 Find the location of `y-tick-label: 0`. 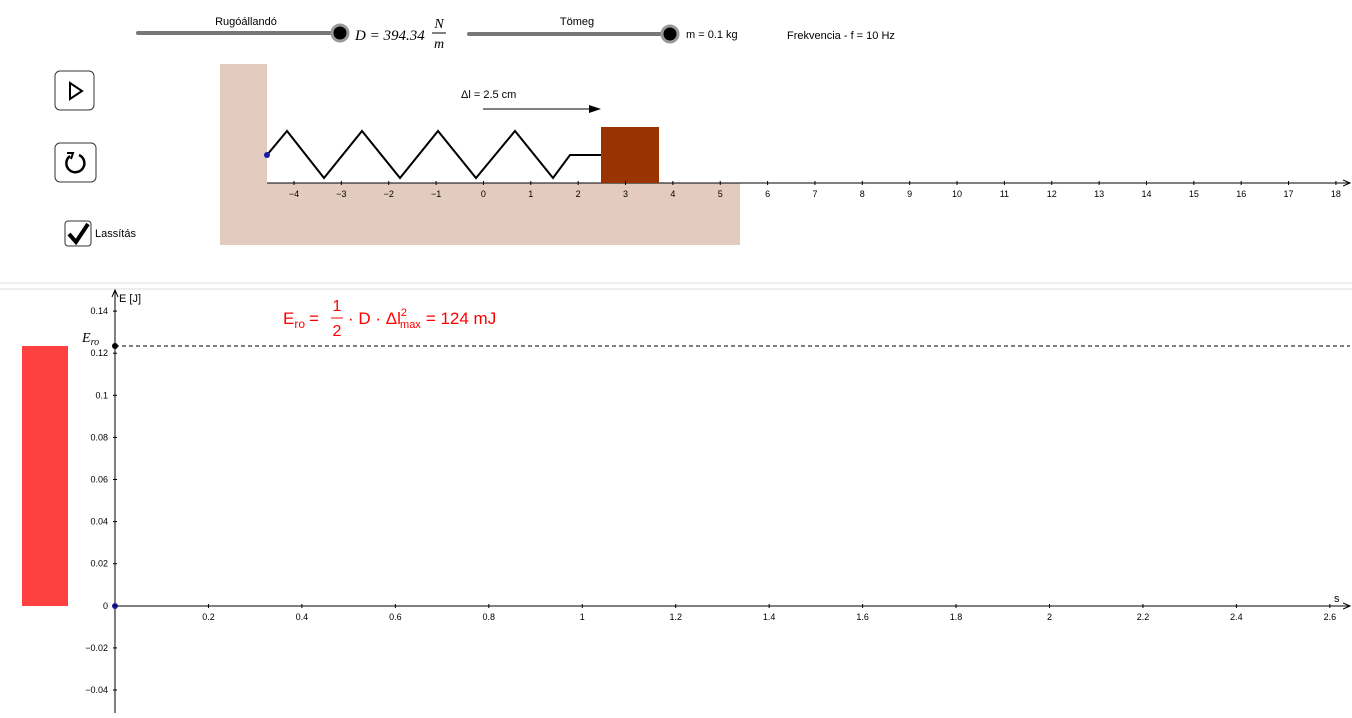

y-tick-label: 0 is located at coordinates (105, 606).